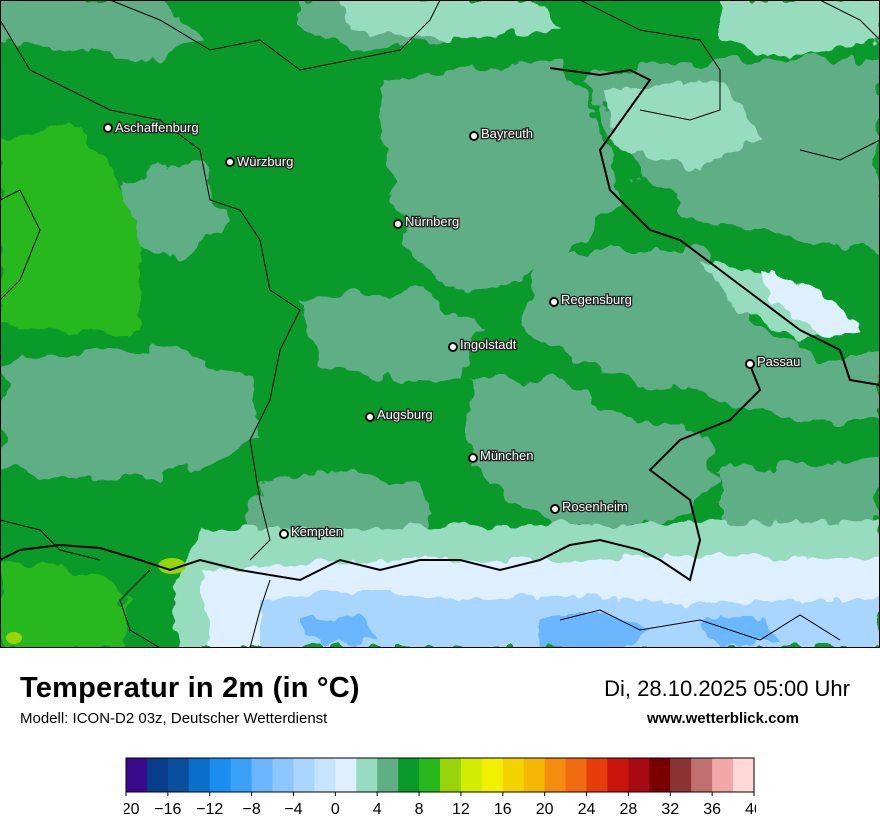 The image size is (880, 835). I want to click on city-label: Rosenheim, so click(595, 506).